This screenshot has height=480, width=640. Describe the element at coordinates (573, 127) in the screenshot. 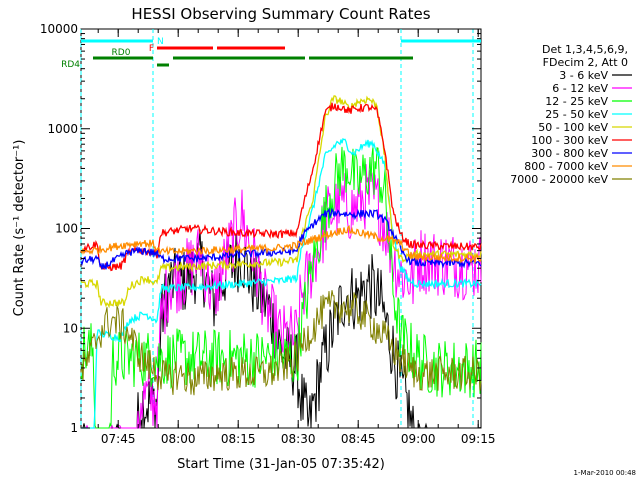

I see `legend-entry-label: 50 - 100 keV` at that location.